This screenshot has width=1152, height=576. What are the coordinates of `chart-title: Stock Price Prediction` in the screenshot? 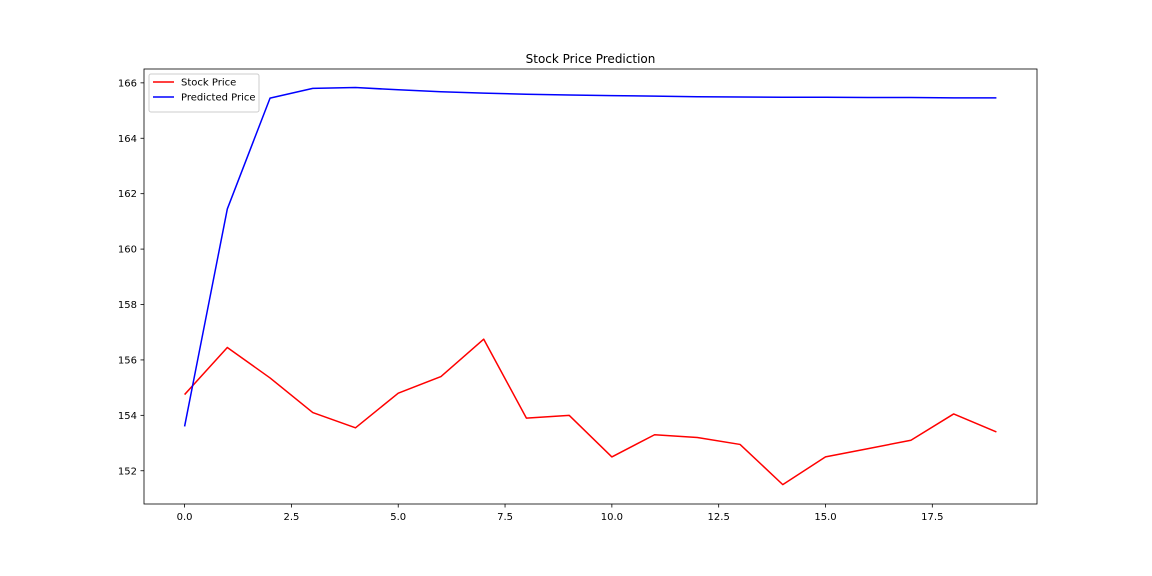 It's located at (591, 59).